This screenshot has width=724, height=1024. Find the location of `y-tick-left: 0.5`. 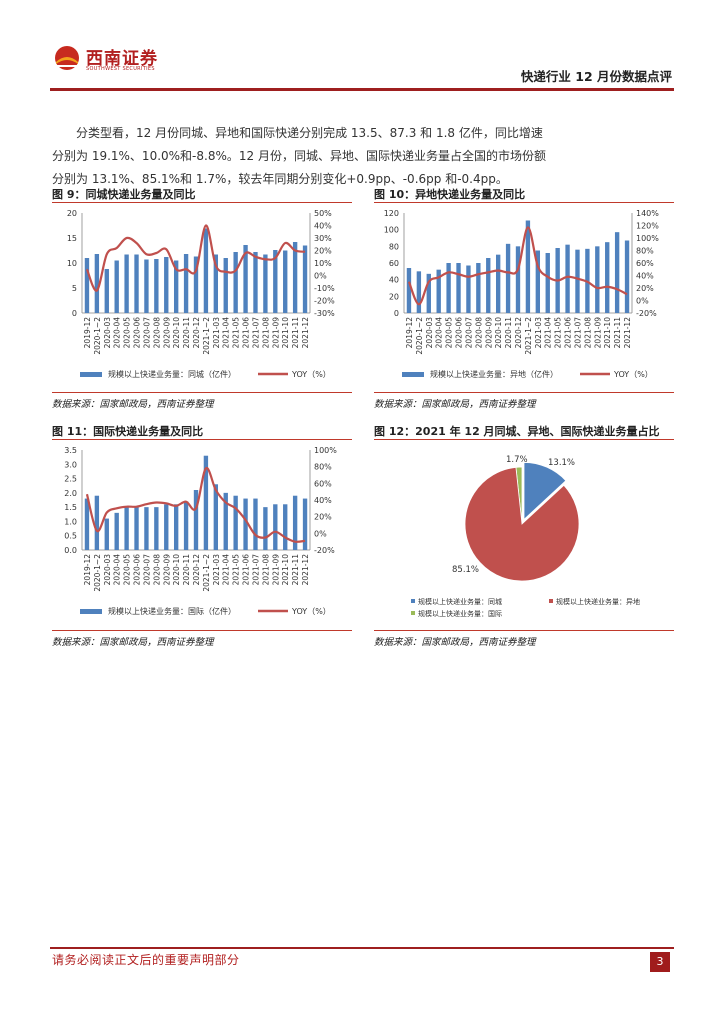

y-tick-left: 0.5 is located at coordinates (70, 536).